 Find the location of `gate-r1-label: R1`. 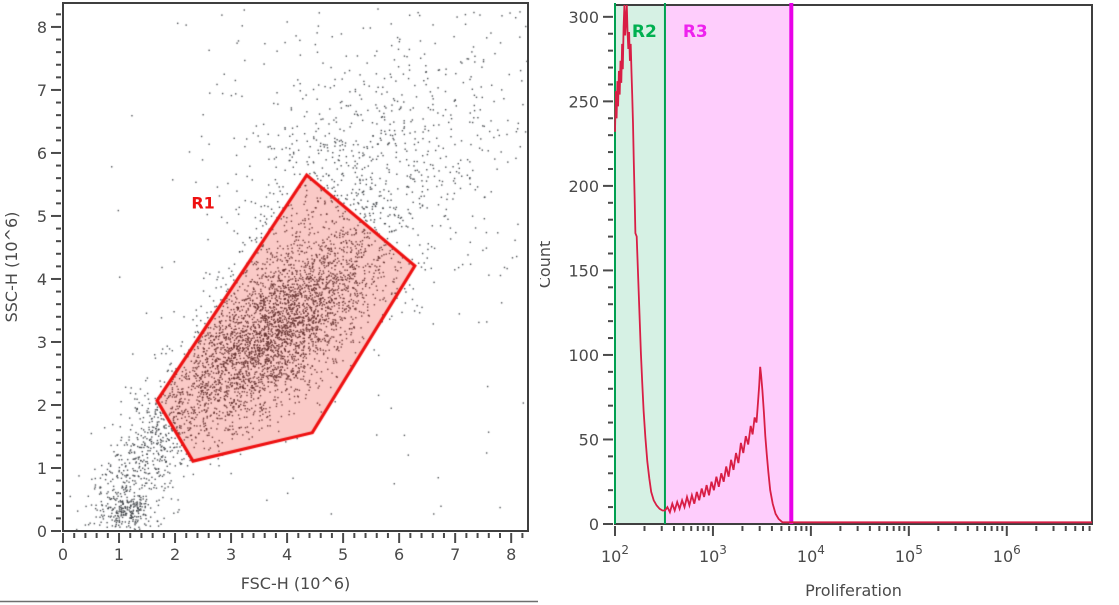

gate-r1-label: R1 is located at coordinates (202, 202).